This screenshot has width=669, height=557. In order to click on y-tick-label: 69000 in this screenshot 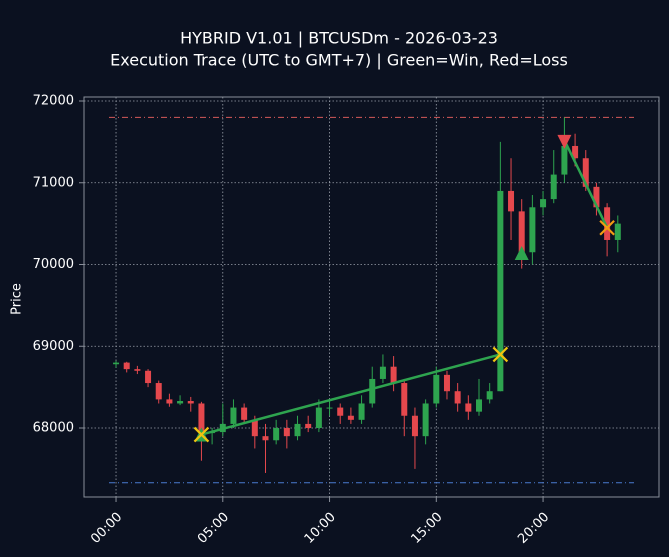, I will do `click(53, 346)`.